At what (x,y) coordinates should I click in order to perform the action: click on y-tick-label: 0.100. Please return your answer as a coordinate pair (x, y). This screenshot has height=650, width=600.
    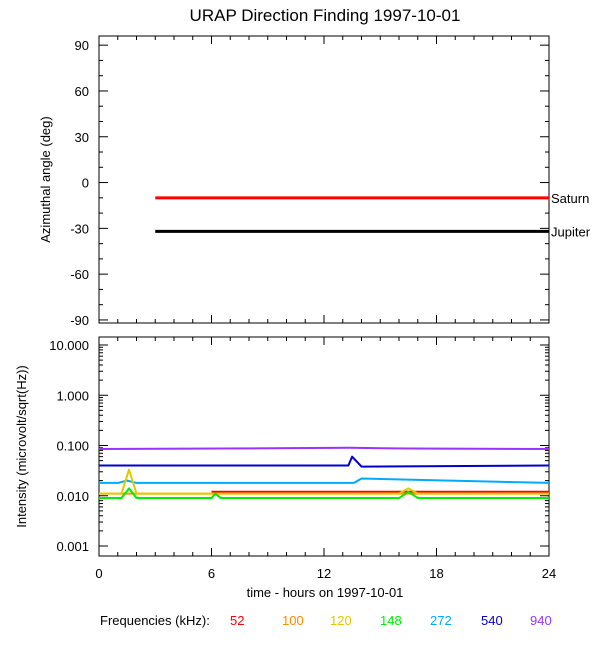
    Looking at the image, I should click on (72, 446).